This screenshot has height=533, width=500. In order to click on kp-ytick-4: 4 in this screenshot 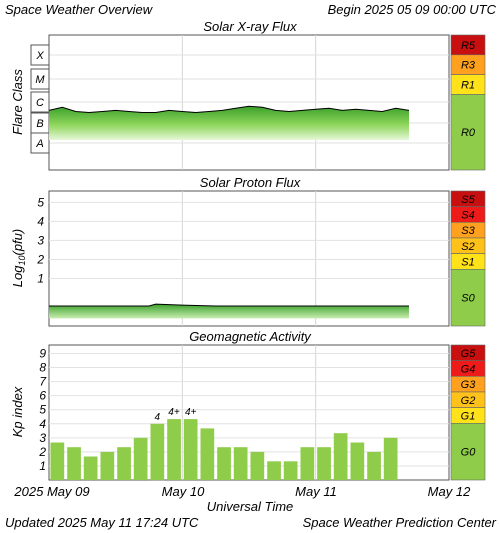, I will do `click(42, 424)`.